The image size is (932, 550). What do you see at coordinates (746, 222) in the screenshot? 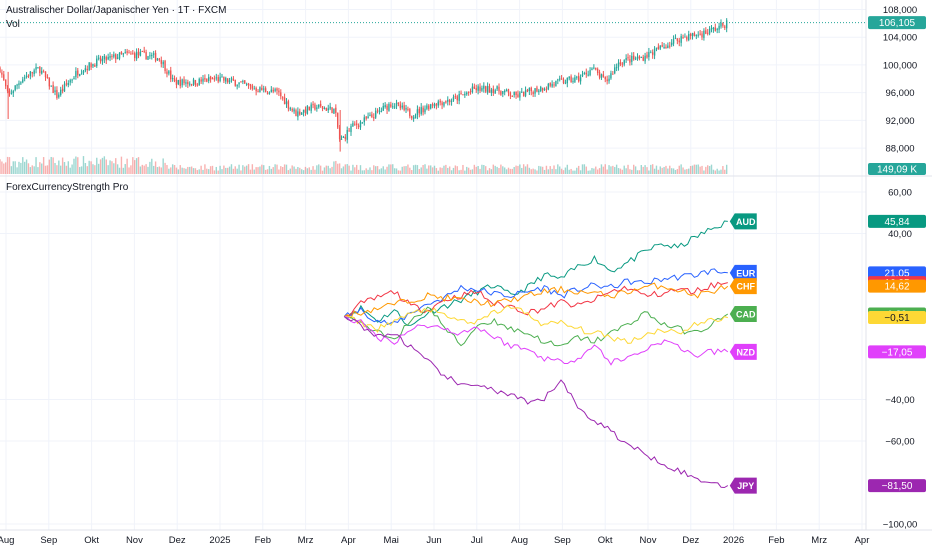
I see `currency-tag-text: AUD` at bounding box center [746, 222].